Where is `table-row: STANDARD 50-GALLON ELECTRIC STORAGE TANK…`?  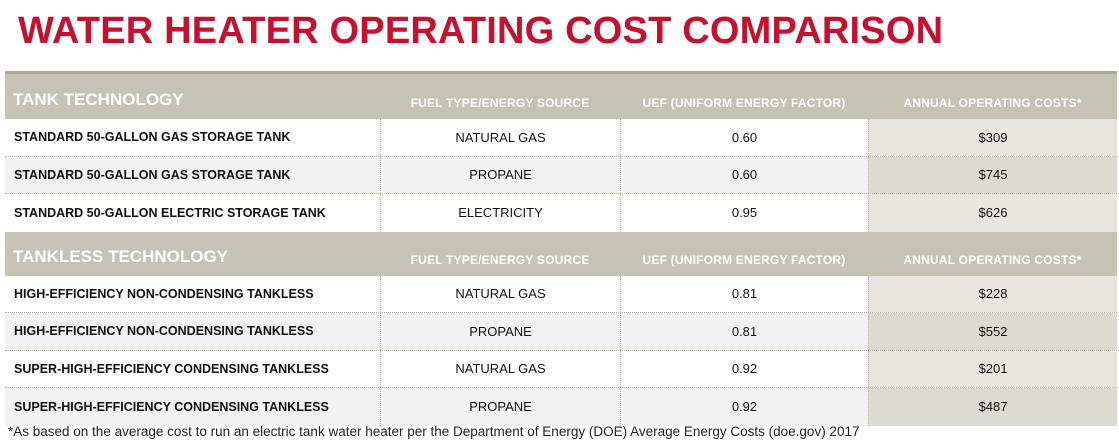
table-row: STANDARD 50-GALLON ELECTRIC STORAGE TANK… is located at coordinates (561, 213).